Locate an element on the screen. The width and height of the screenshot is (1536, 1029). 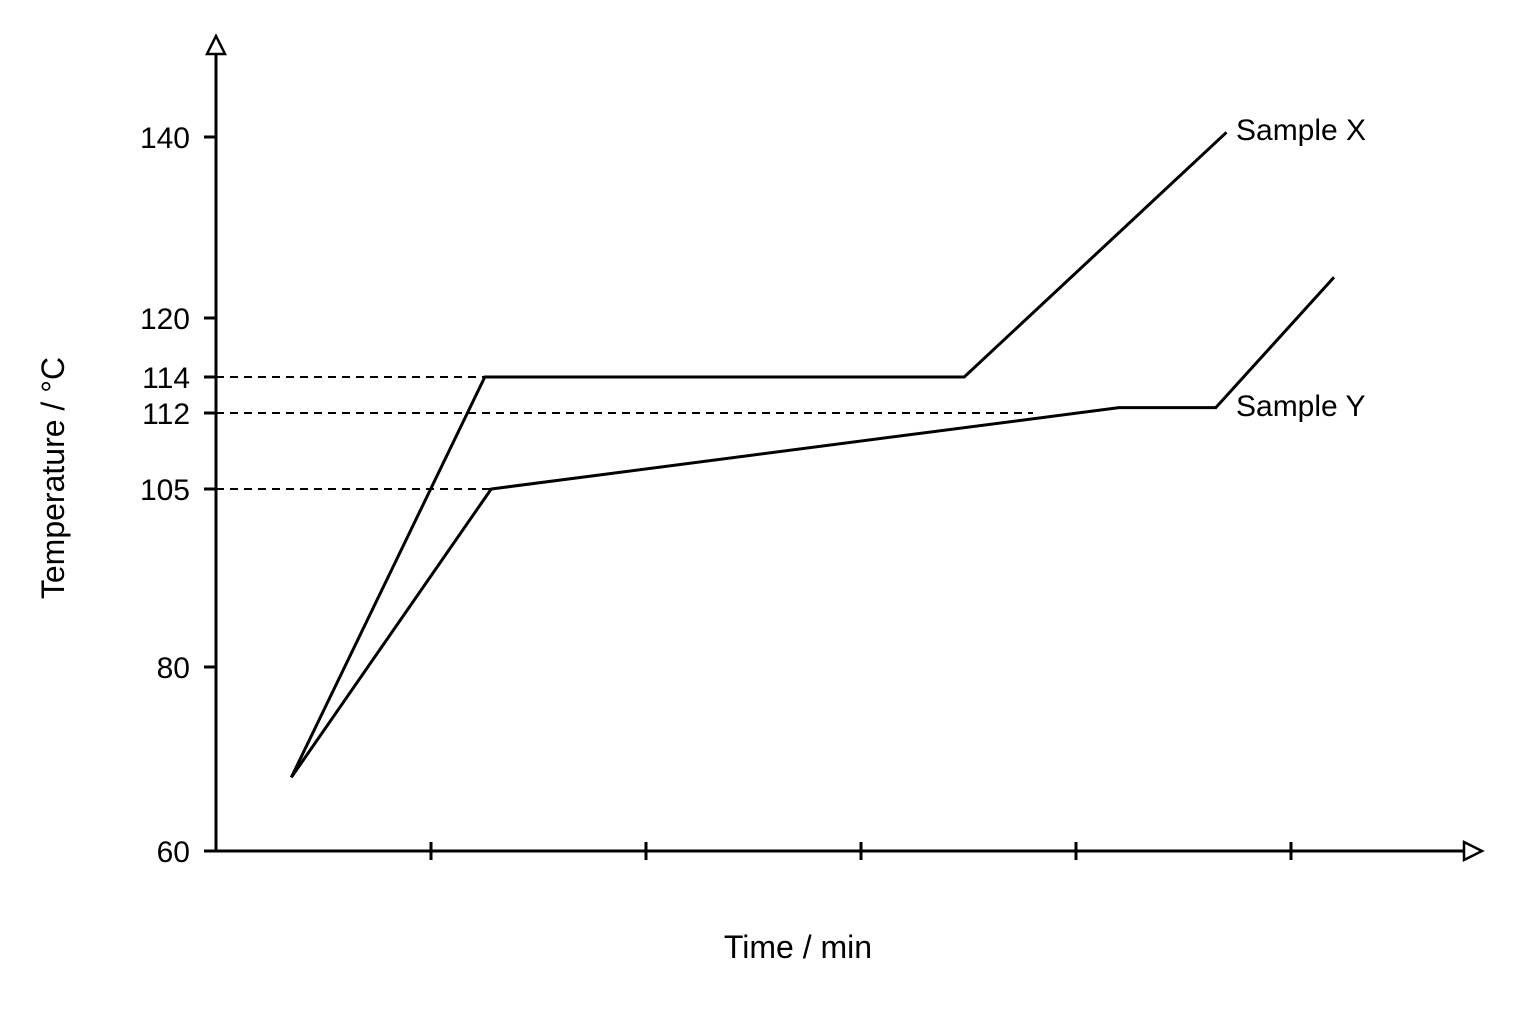
y-axis-title: Temperature / °C is located at coordinates (53, 478).